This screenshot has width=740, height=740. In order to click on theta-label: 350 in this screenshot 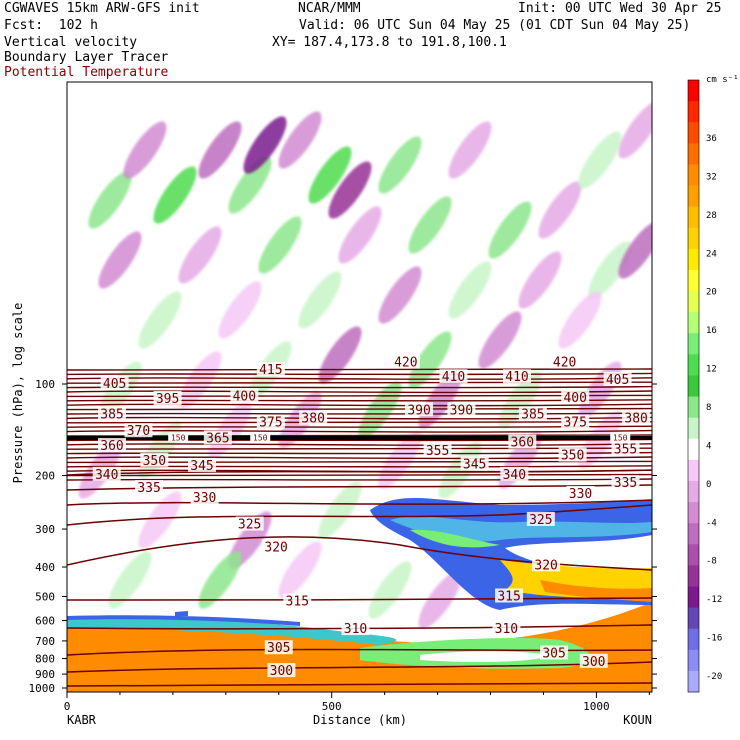, I will do `click(572, 456)`.